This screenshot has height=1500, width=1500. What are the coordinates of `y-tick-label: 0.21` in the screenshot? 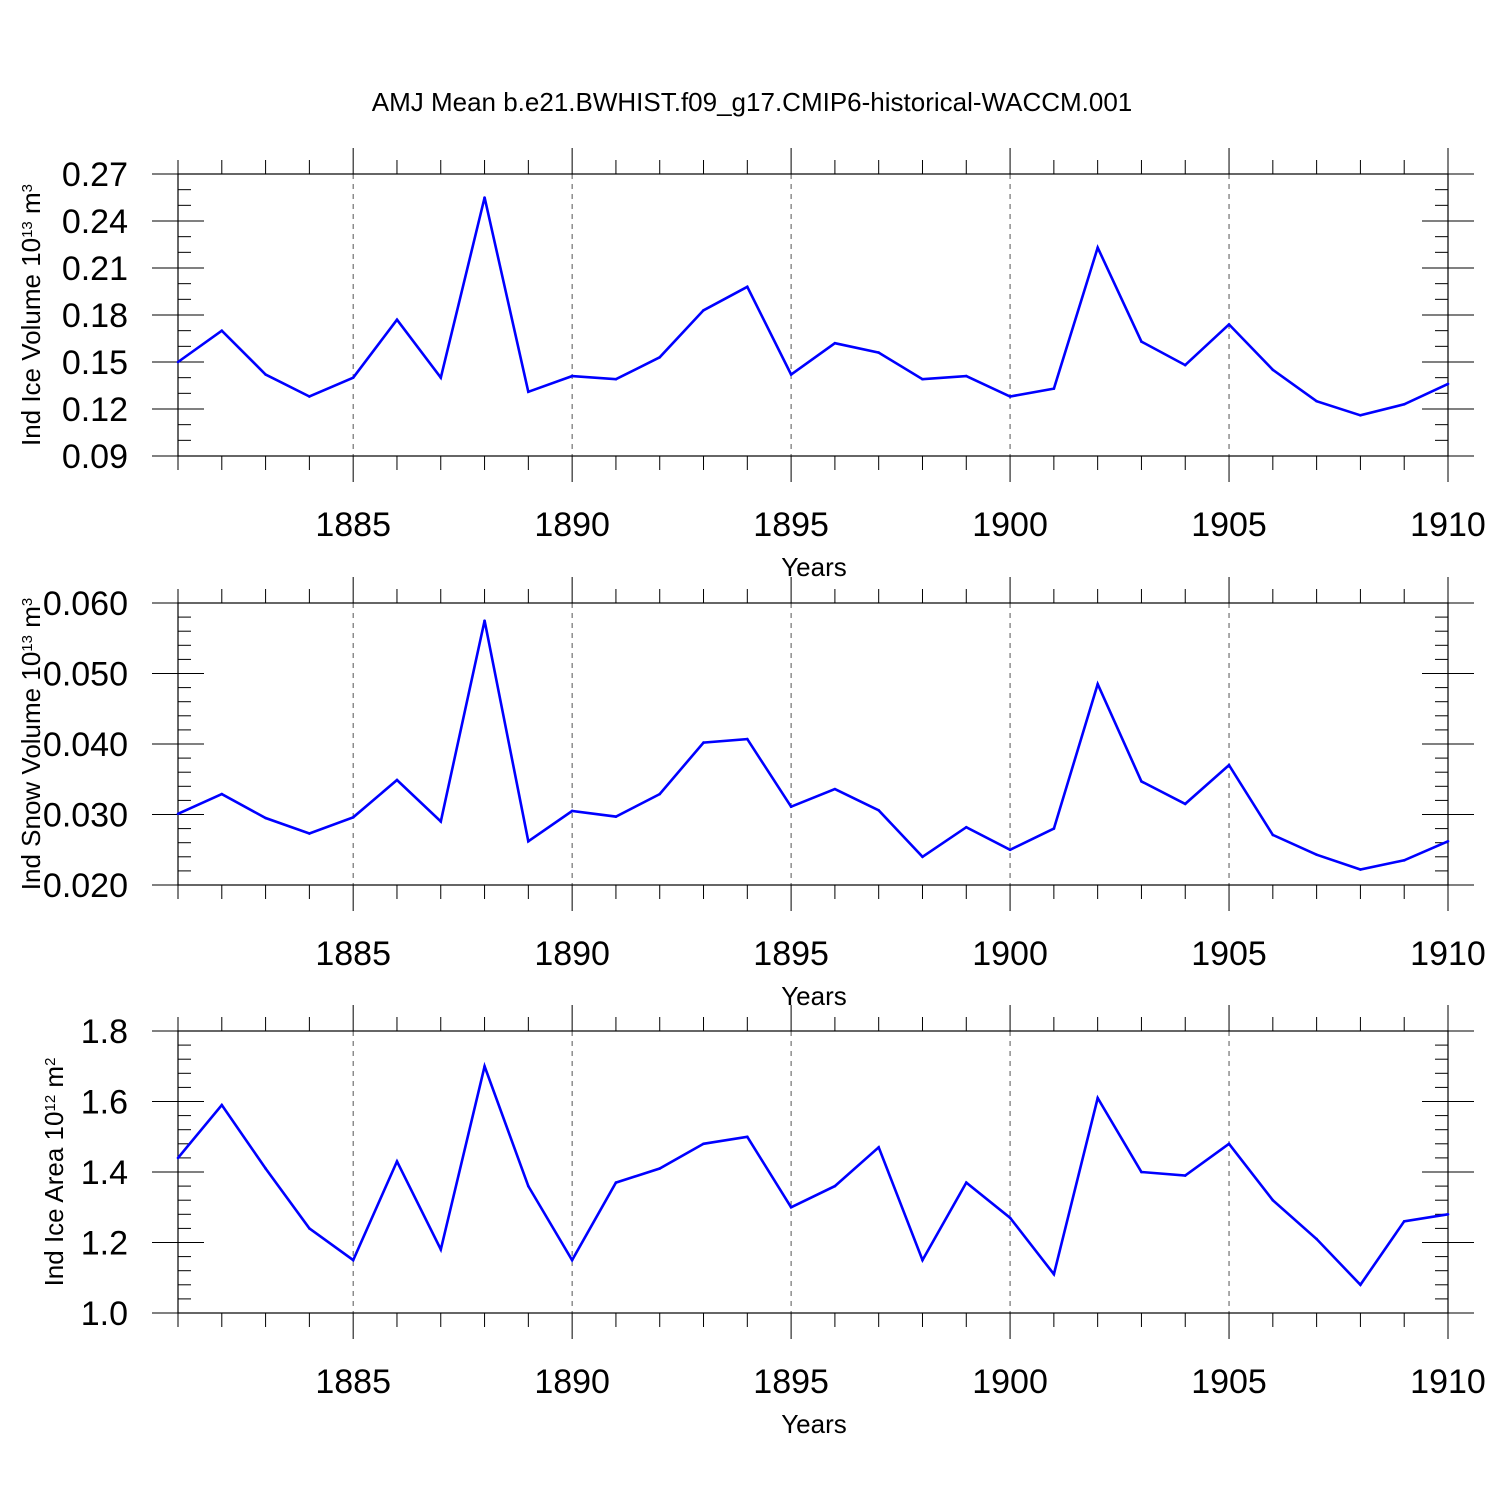 It's located at (95, 269).